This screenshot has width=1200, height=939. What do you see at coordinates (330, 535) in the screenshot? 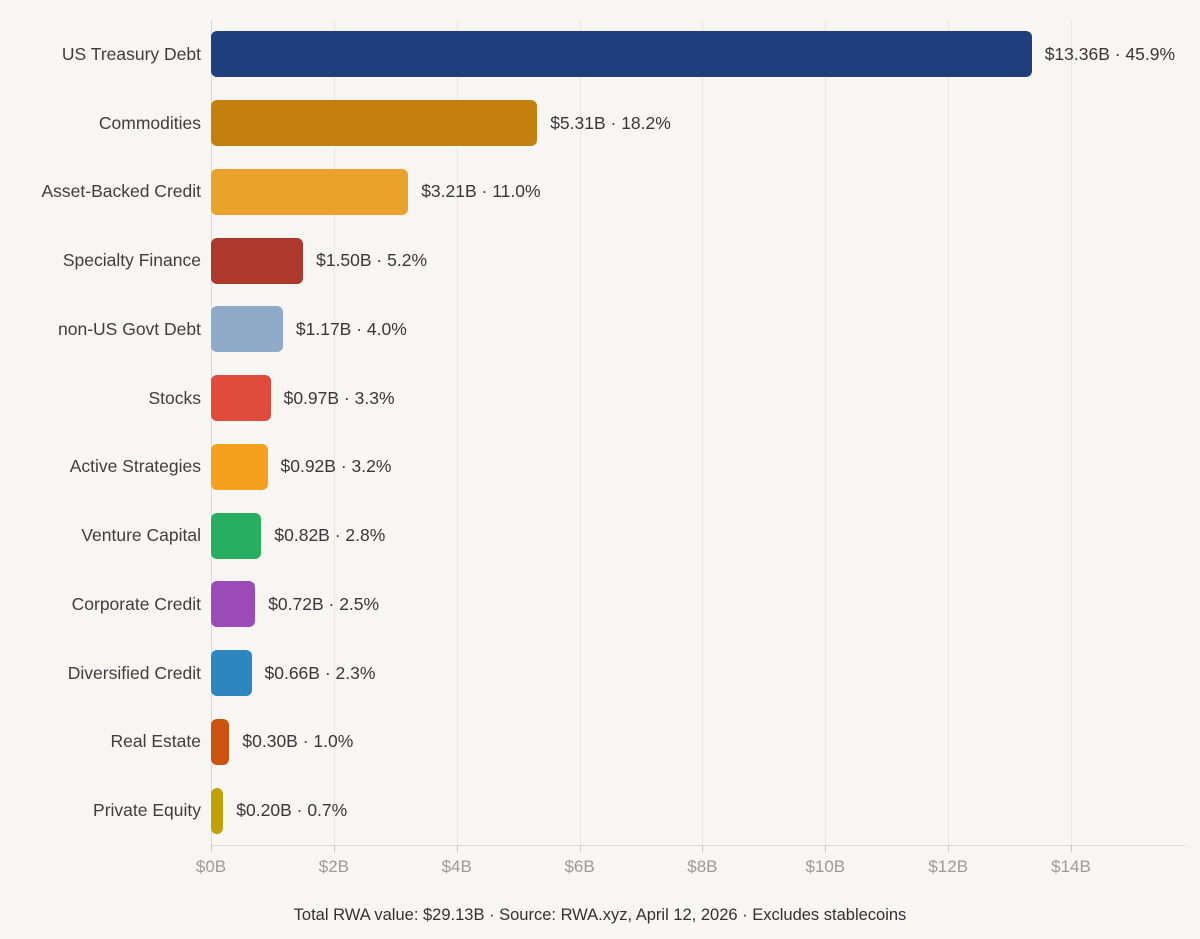
I see `bar-value-label: $0.82B · 2.8%` at bounding box center [330, 535].